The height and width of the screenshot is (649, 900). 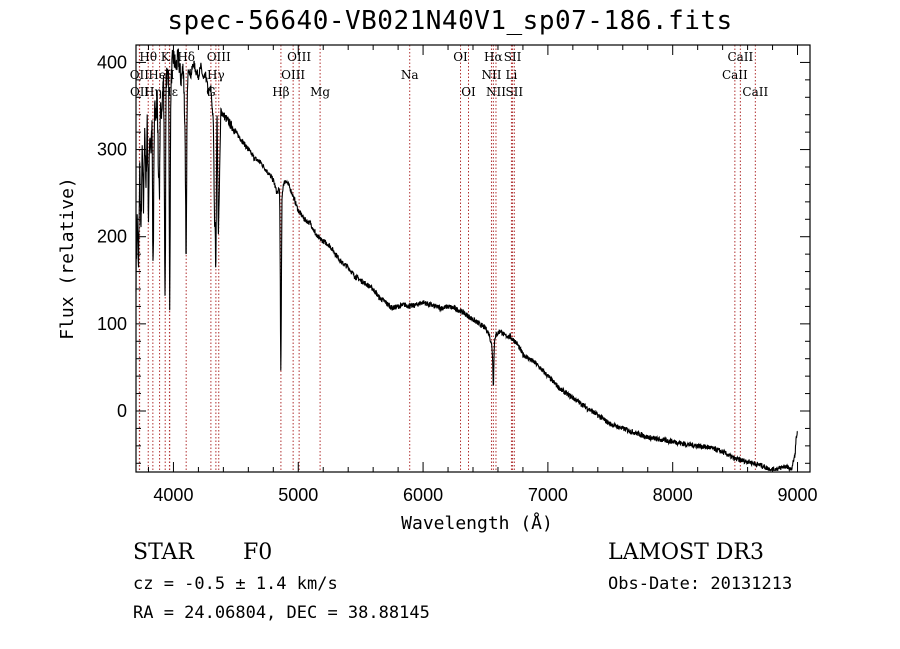 I want to click on line-label: Hβ, so click(x=280, y=92).